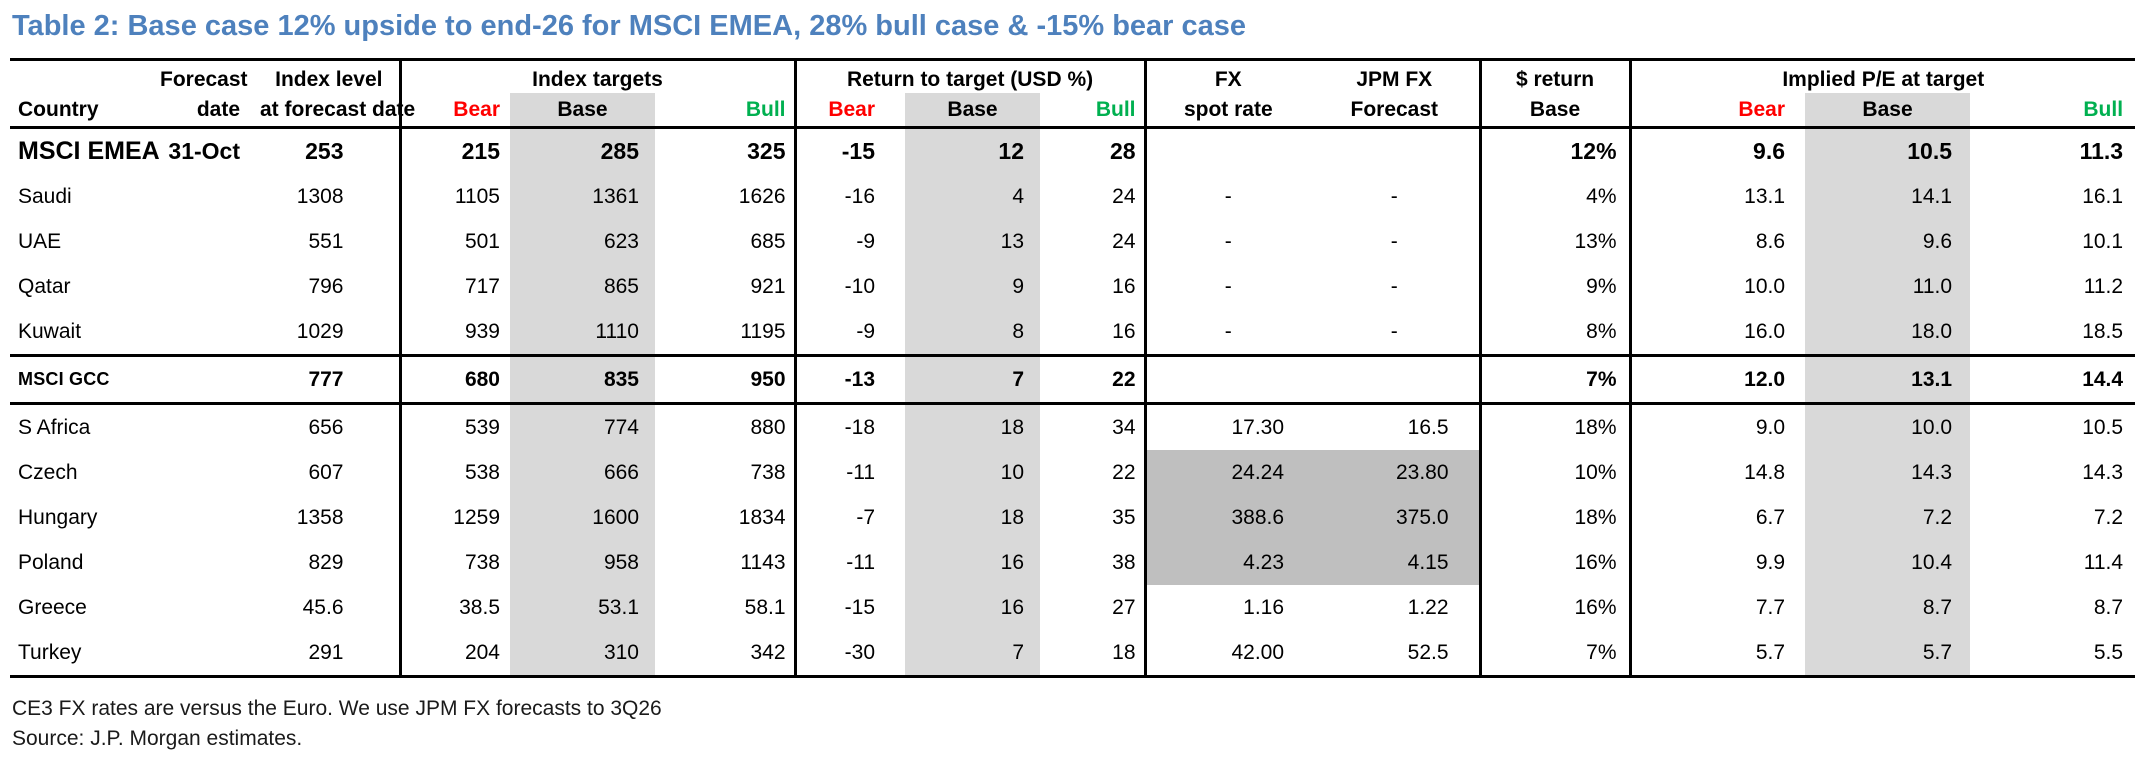  Describe the element at coordinates (454, 111) in the screenshot. I see `header-target-bear: Bear` at that location.